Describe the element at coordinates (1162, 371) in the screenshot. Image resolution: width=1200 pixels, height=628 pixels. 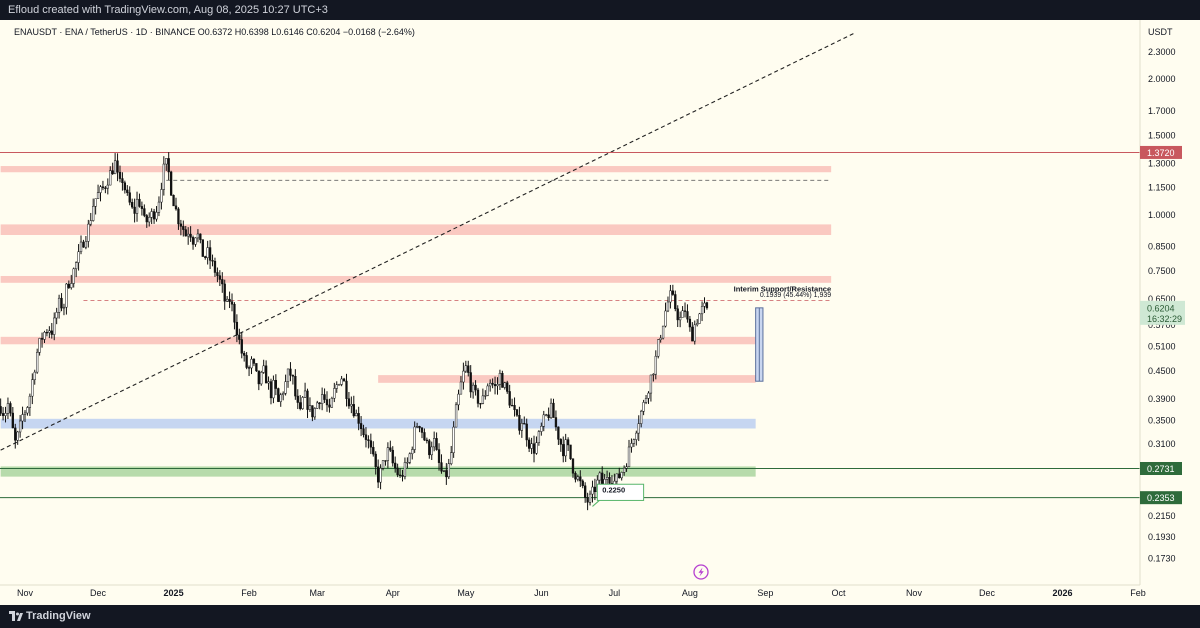
I see `price-tick: 0.4500` at that location.